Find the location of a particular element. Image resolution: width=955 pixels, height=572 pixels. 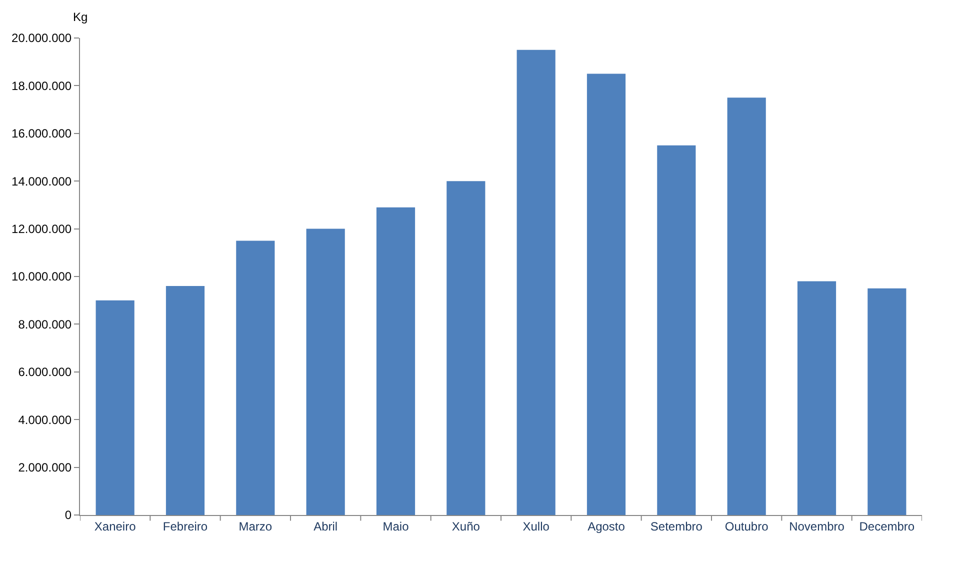

x-tick-label: Maio is located at coordinates (396, 526).